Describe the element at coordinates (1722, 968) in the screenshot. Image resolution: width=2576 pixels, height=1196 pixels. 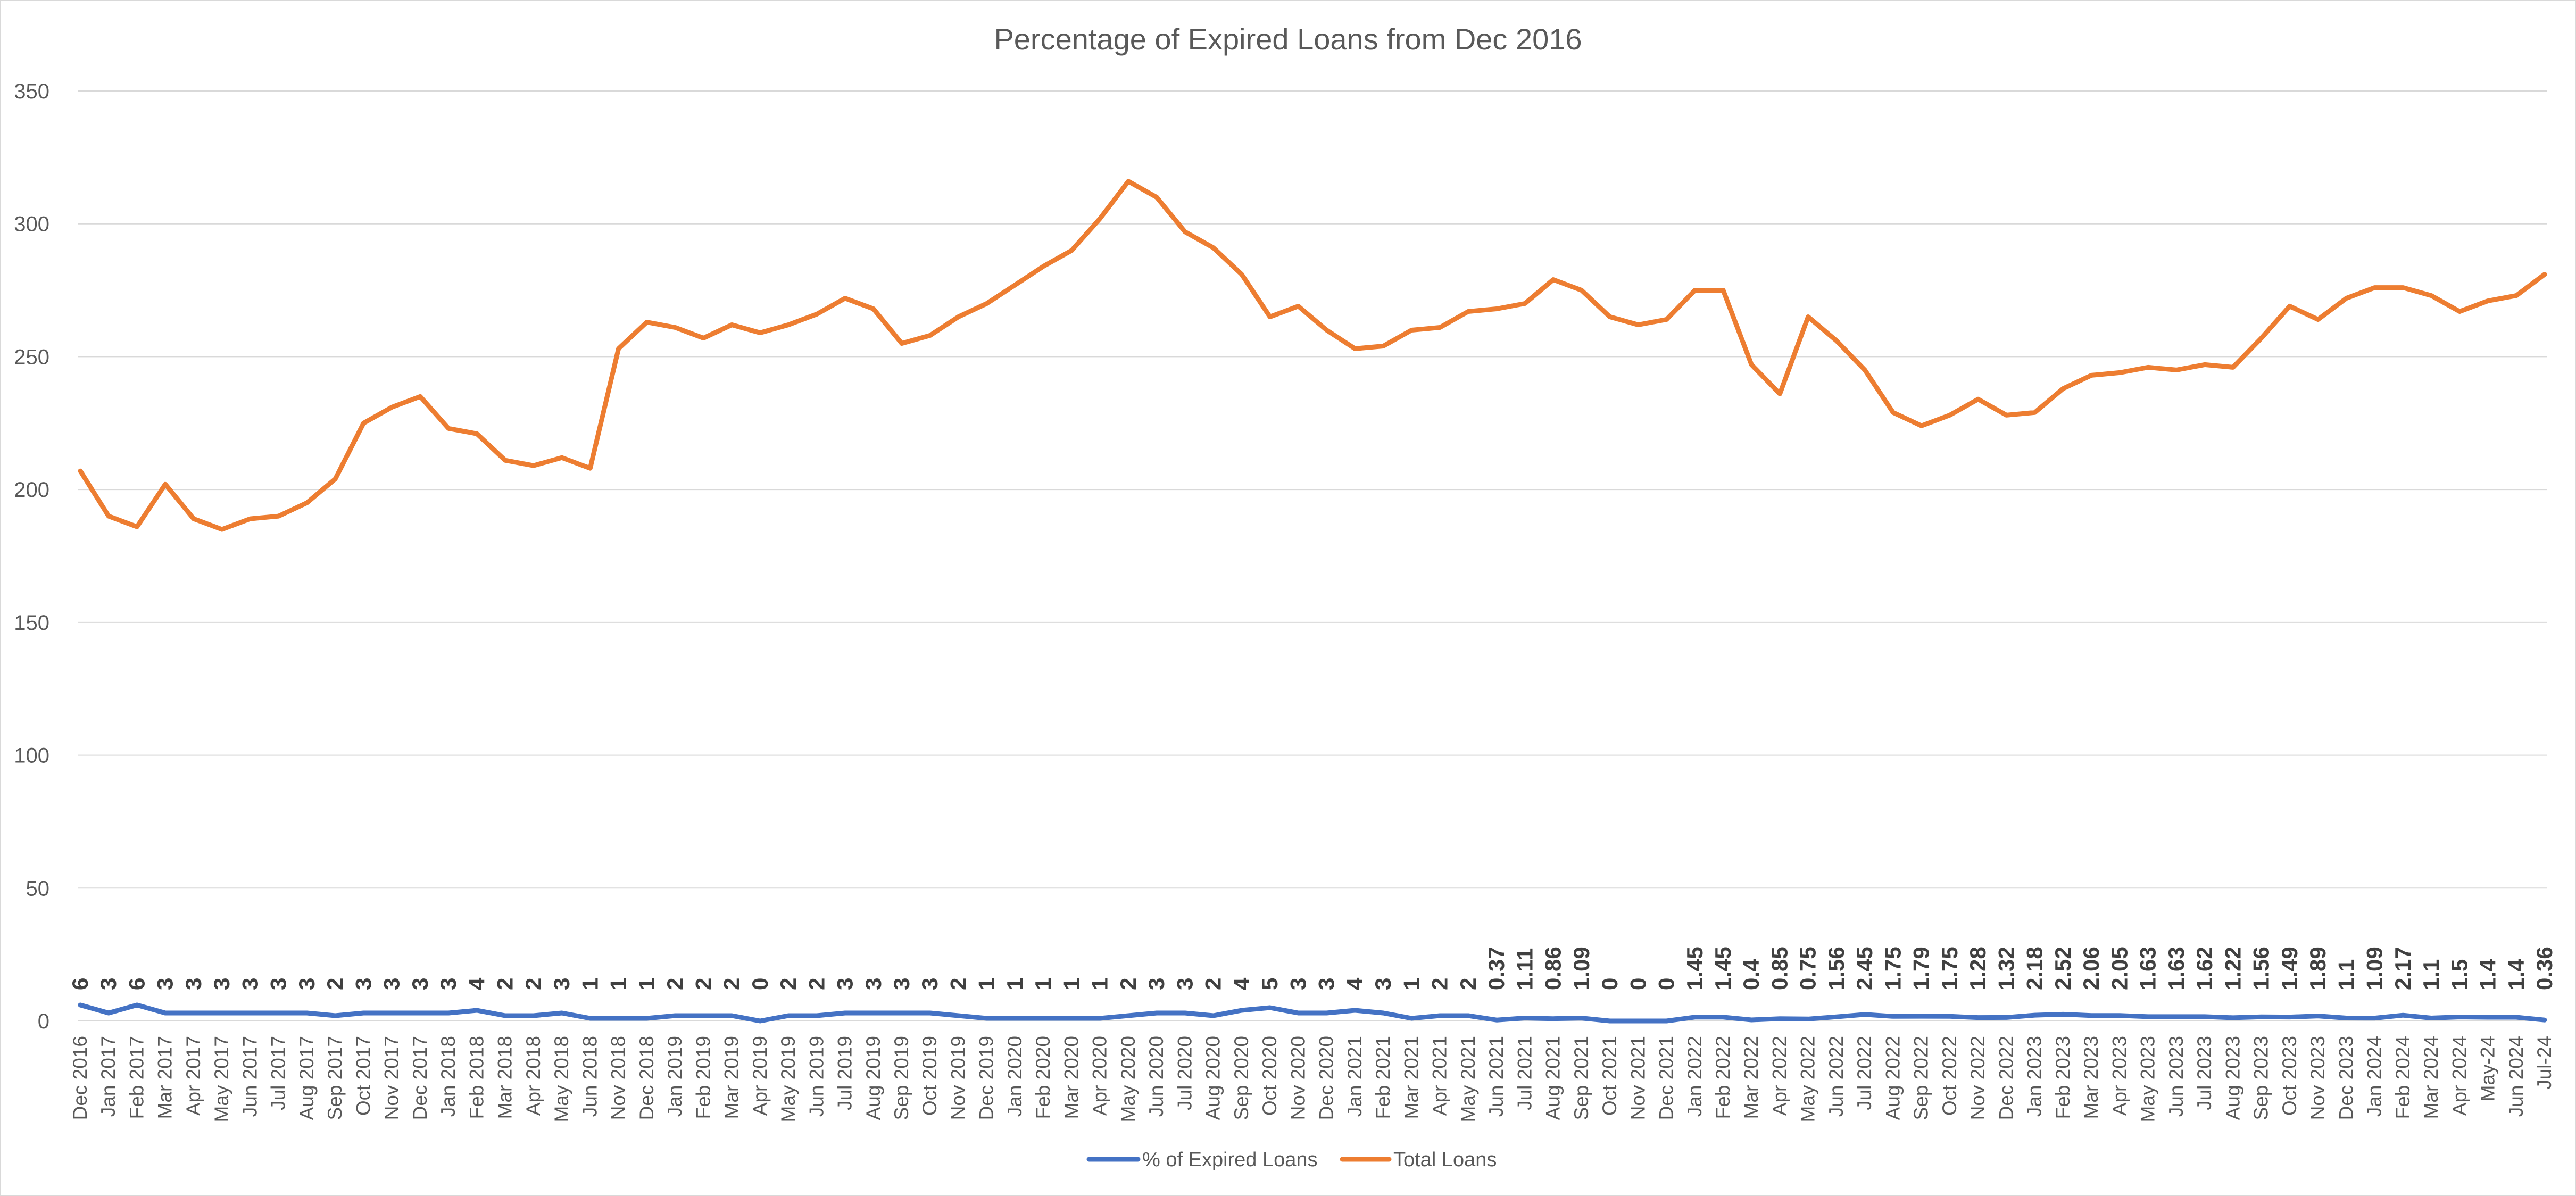
I see `data-label: 1.45` at that location.